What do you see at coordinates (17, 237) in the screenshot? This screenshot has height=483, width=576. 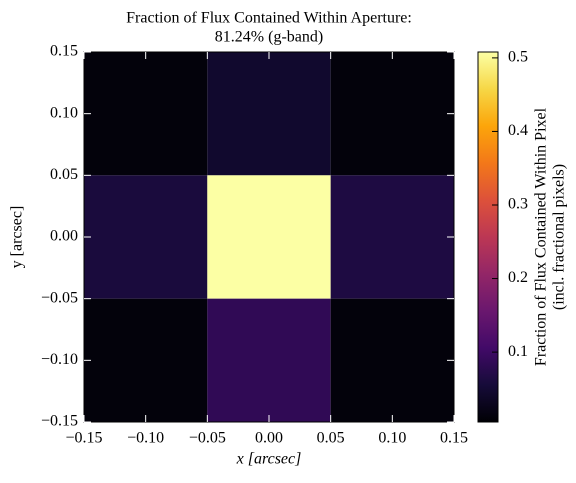 I see `y-axis-label: y [arcsec]` at bounding box center [17, 237].